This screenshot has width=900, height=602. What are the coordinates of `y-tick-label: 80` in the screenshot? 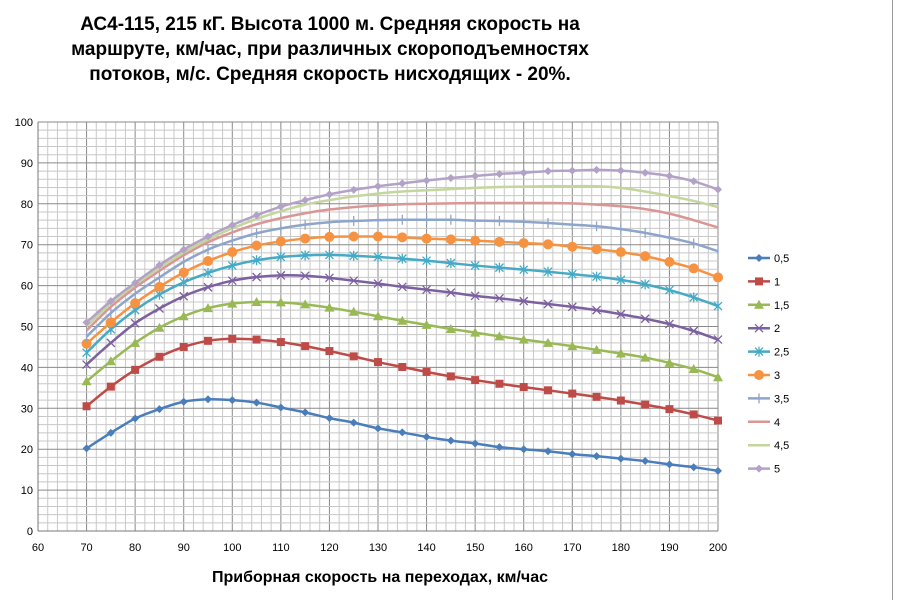 It's located at (27, 205).